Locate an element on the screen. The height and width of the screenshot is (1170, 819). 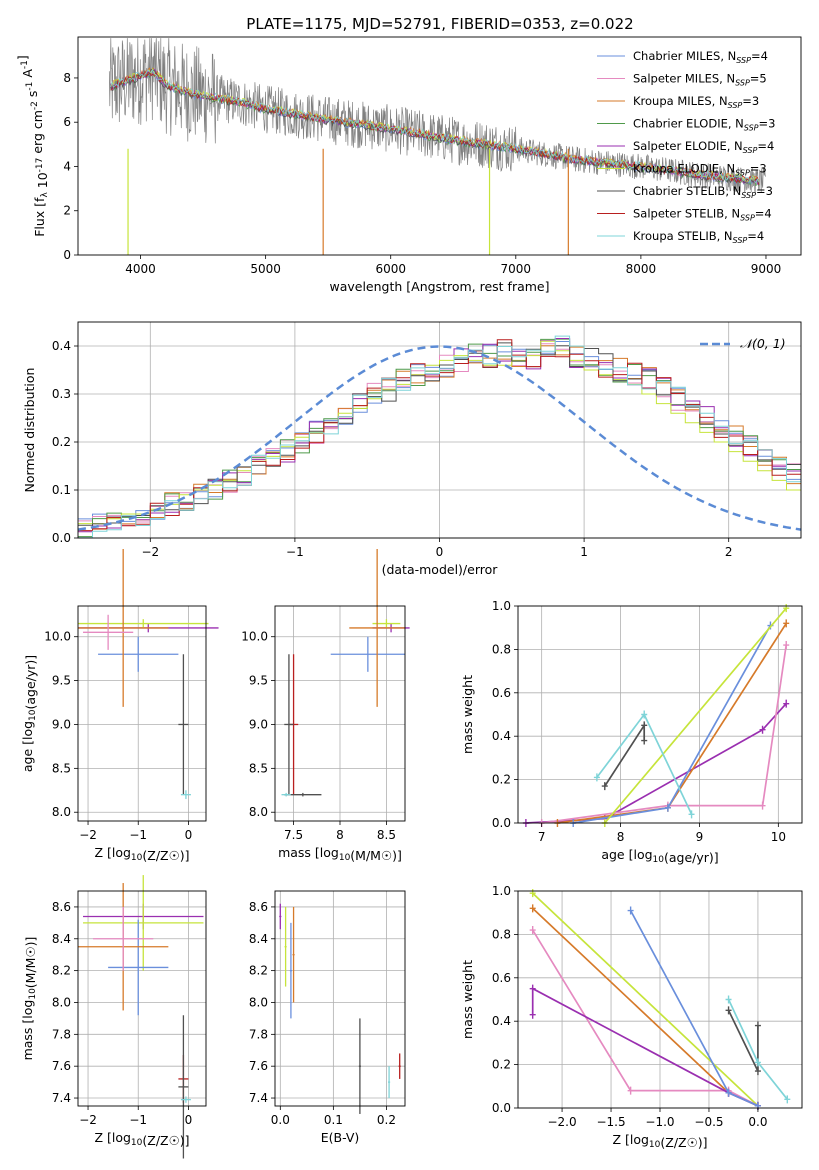
legend-label: Chabrier STELIB, NSSP=3 is located at coordinates (703, 192).